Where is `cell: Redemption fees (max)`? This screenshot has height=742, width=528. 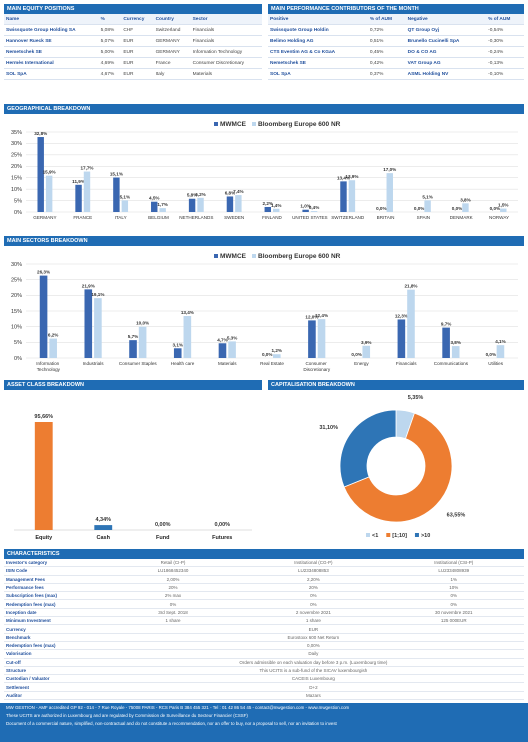 cell: Redemption fees (max) is located at coordinates (53, 646).